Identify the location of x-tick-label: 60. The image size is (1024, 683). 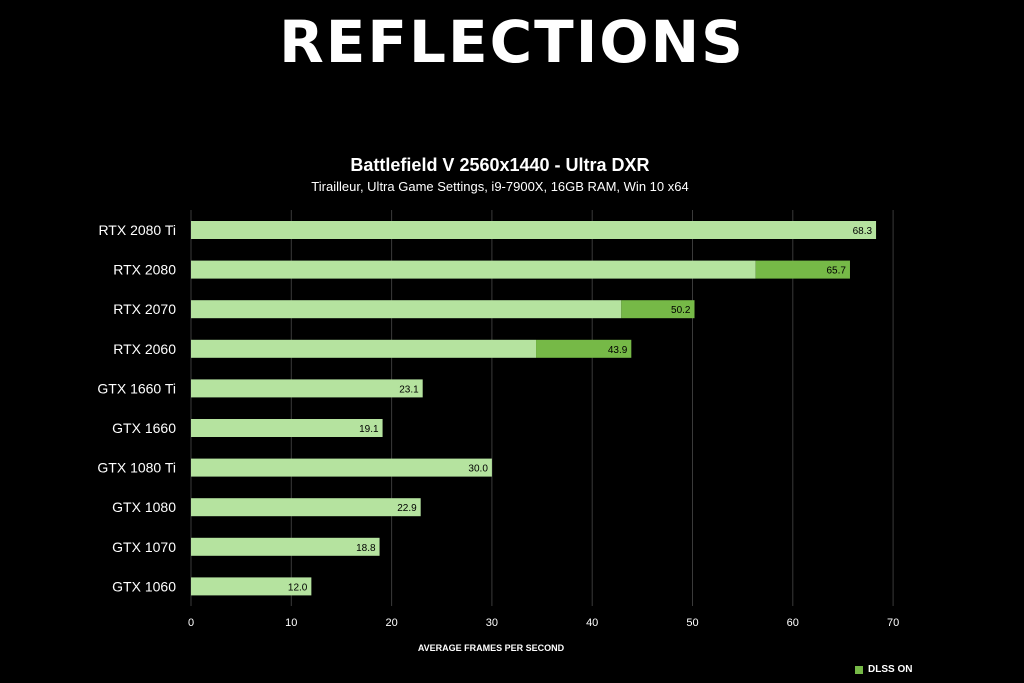
(793, 623).